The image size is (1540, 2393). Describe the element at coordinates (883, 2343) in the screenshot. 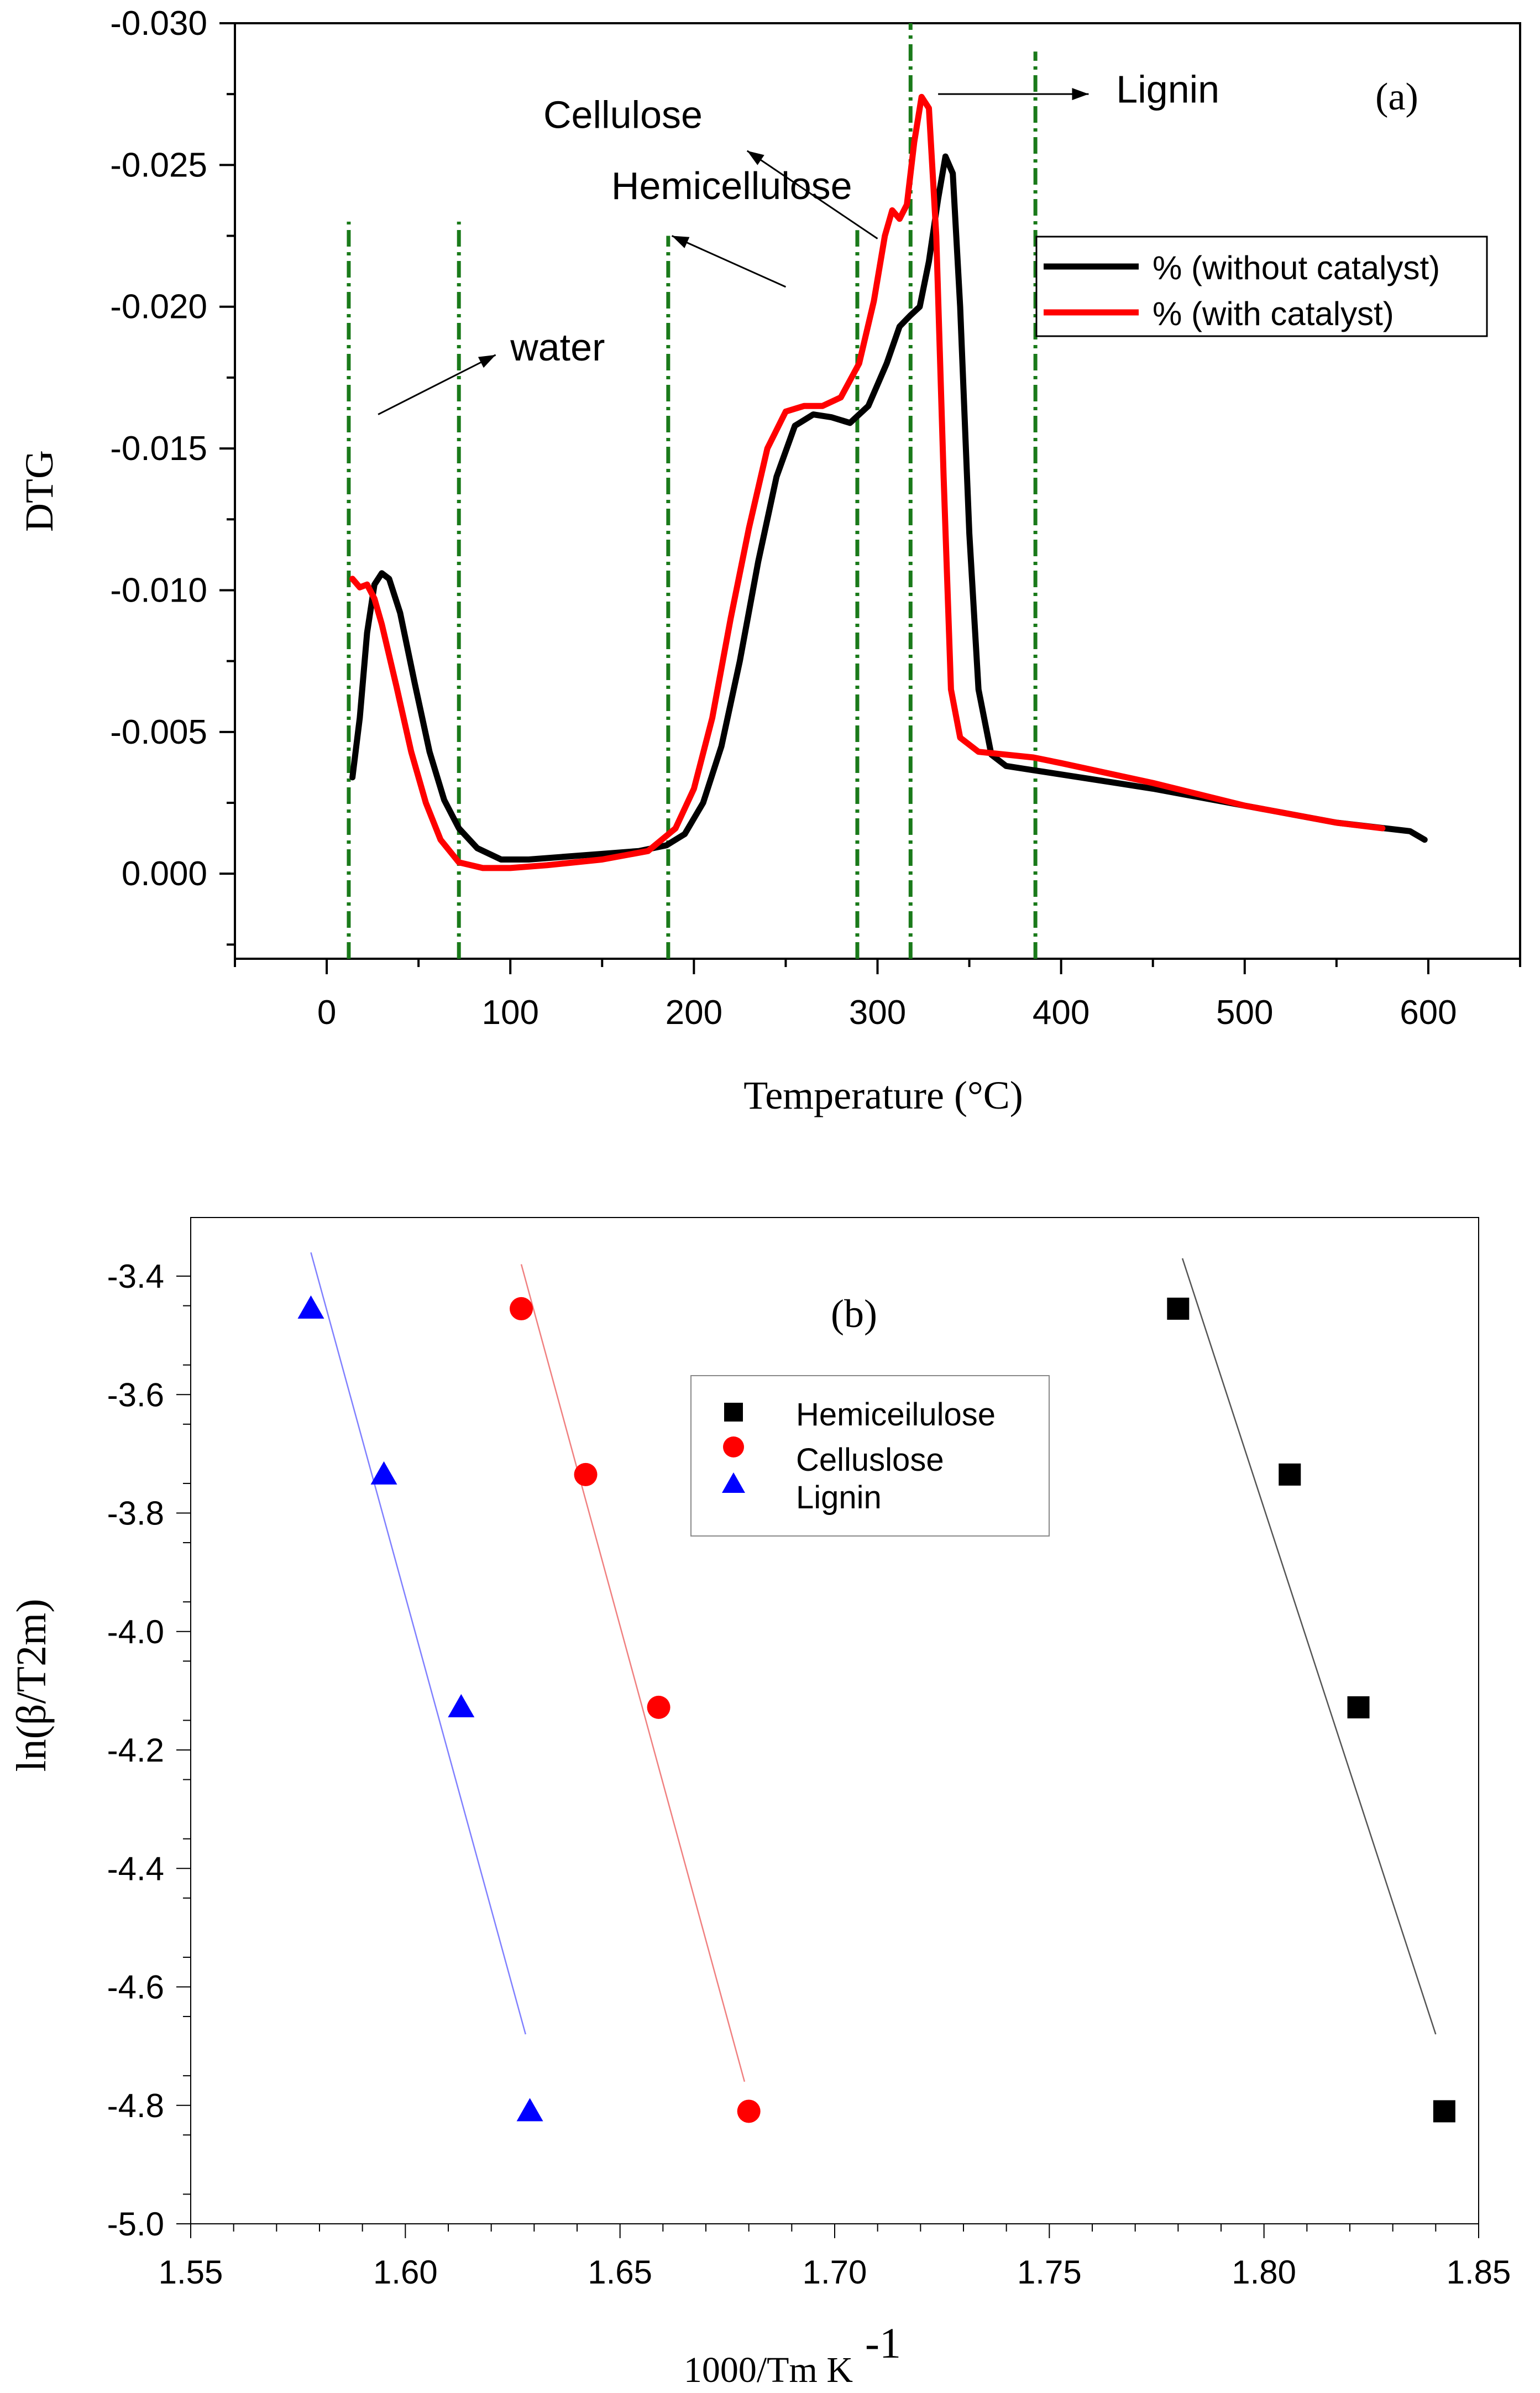

I see `panel-b-x-axis-title-superscript: -1` at that location.